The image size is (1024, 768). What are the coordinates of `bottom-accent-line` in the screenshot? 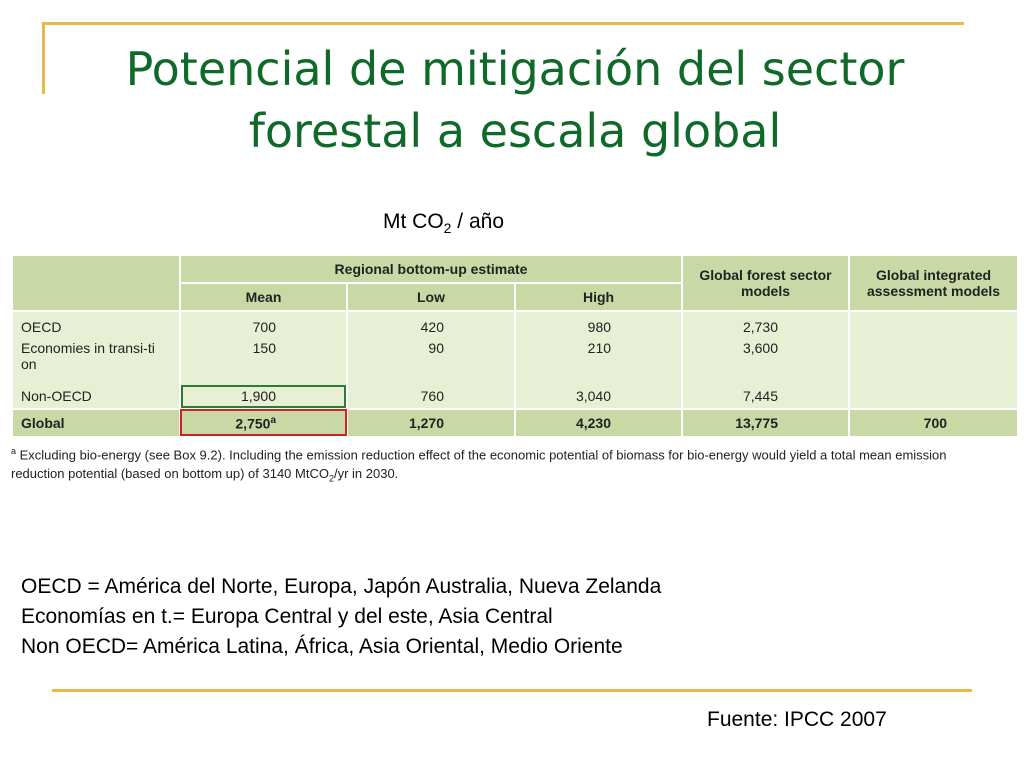 It's located at (512, 690).